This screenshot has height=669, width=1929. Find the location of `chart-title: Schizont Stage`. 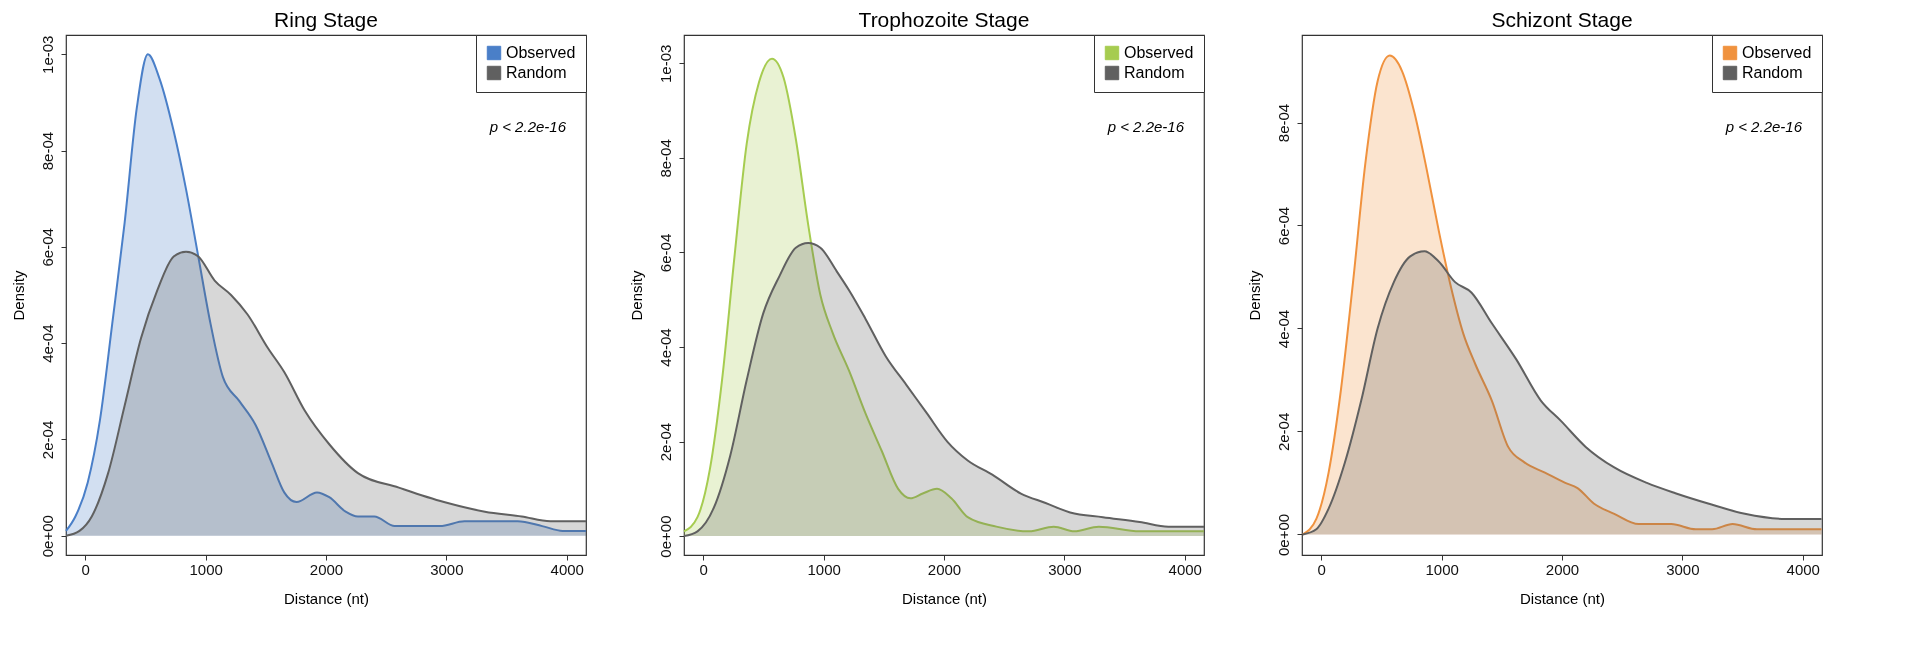

chart-title: Schizont Stage is located at coordinates (1562, 19).